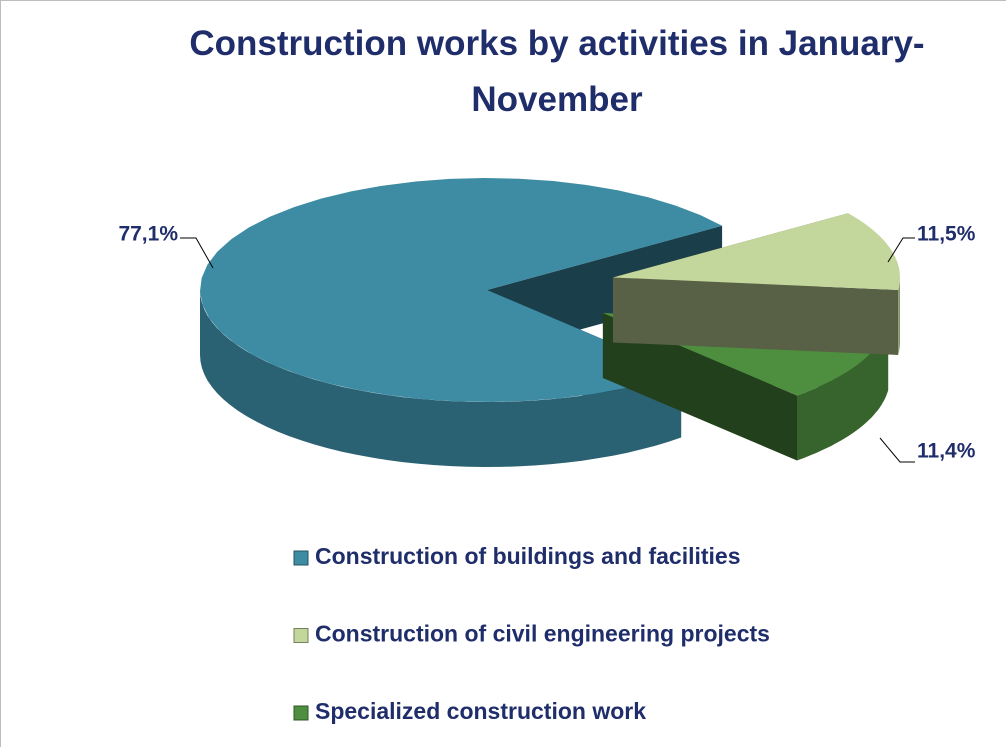  Describe the element at coordinates (148, 234) in the screenshot. I see `data-label: 77,1%` at that location.